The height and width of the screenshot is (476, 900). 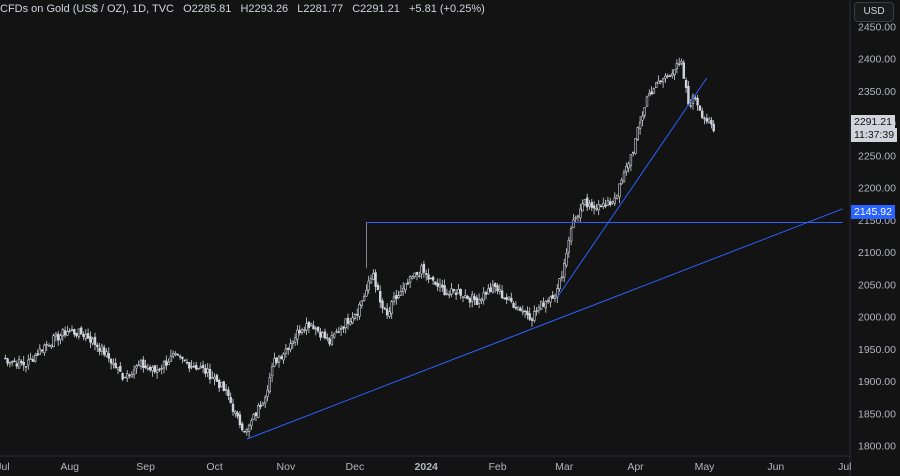 I want to click on x-tick-label: Nov, so click(x=286, y=467).